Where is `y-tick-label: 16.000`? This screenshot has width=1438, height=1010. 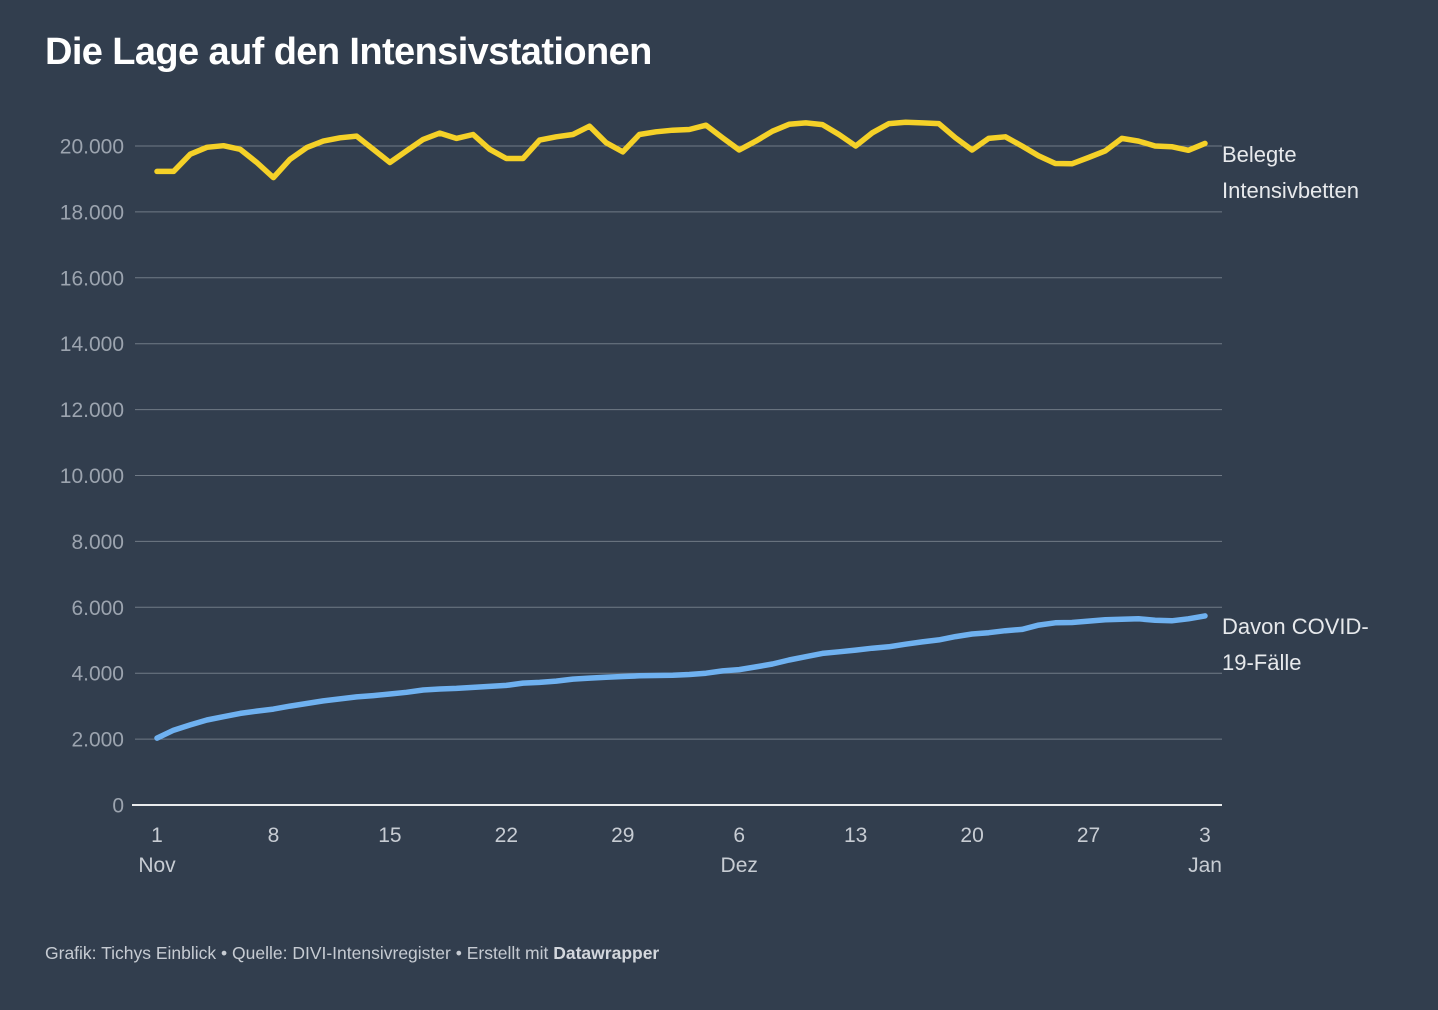 y-tick-label: 16.000 is located at coordinates (92, 278).